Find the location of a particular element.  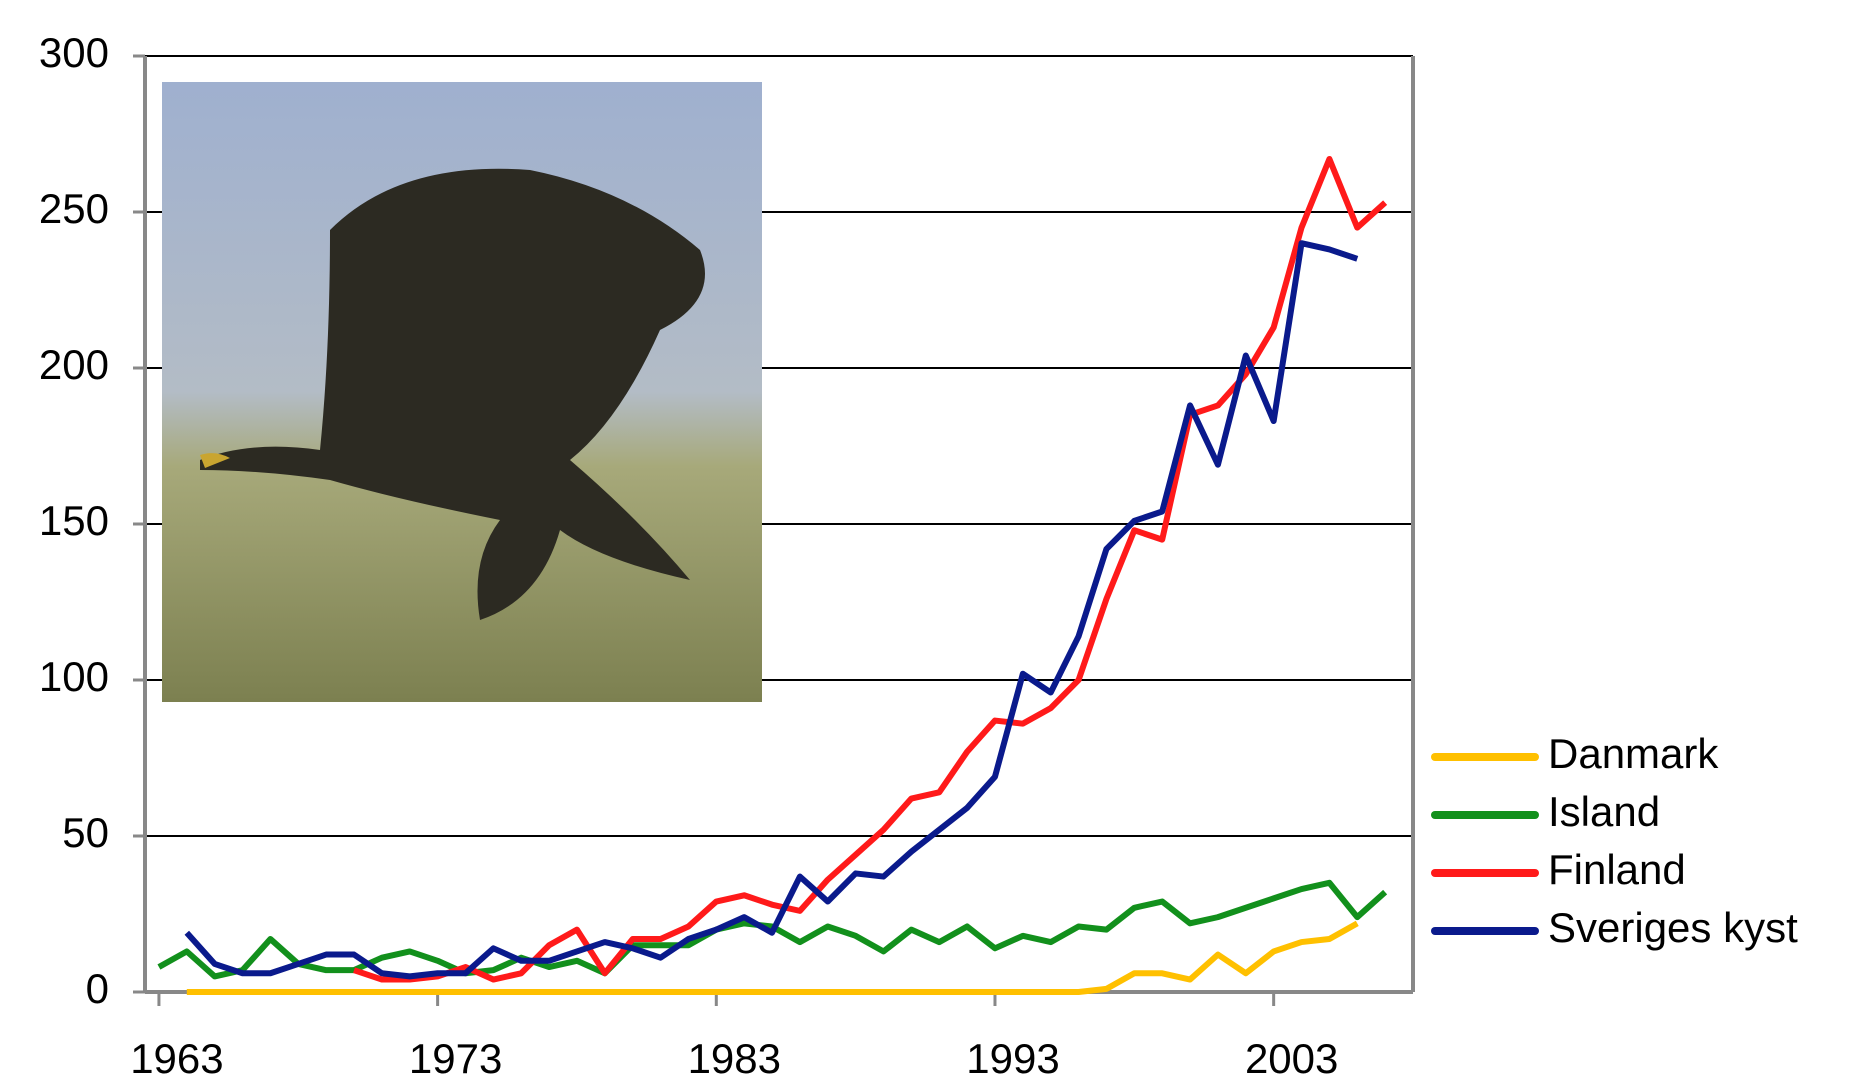

x-tick-label: 1983 is located at coordinates (734, 1058).